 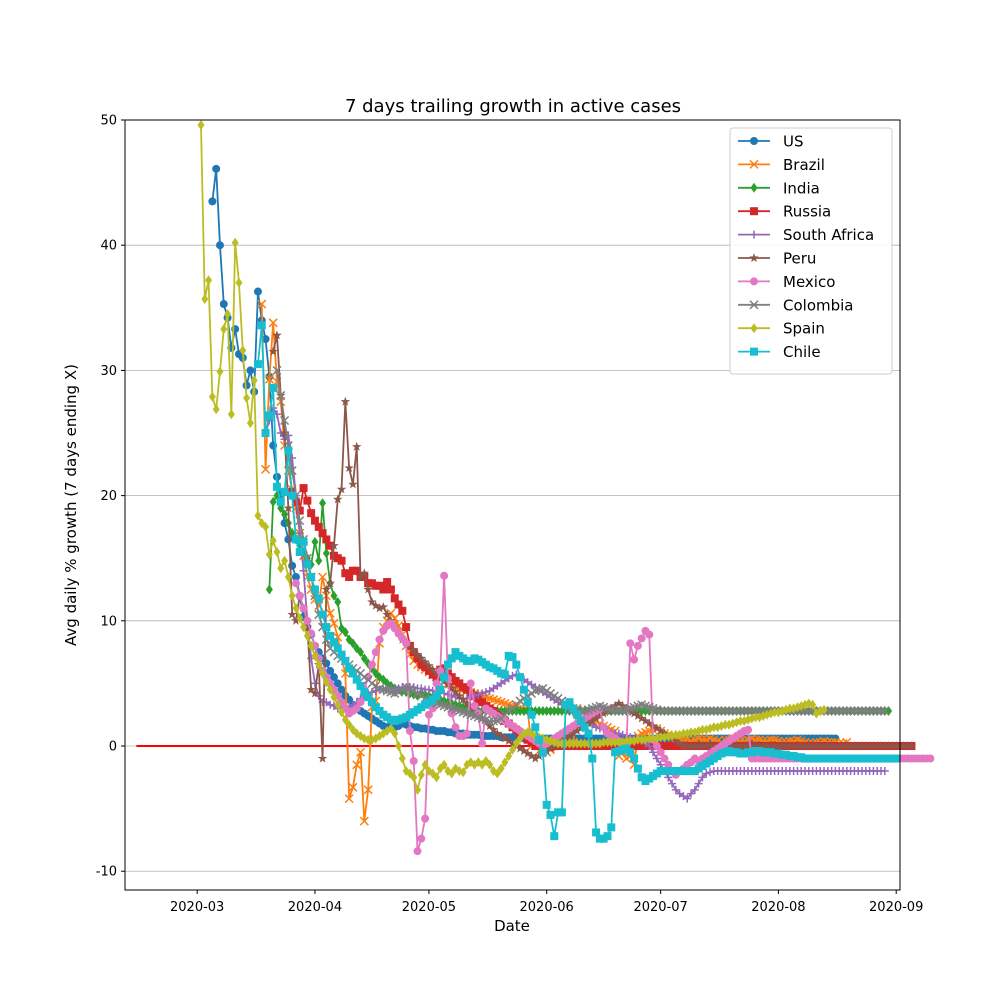 I want to click on legend-item: US, so click(x=771, y=142).